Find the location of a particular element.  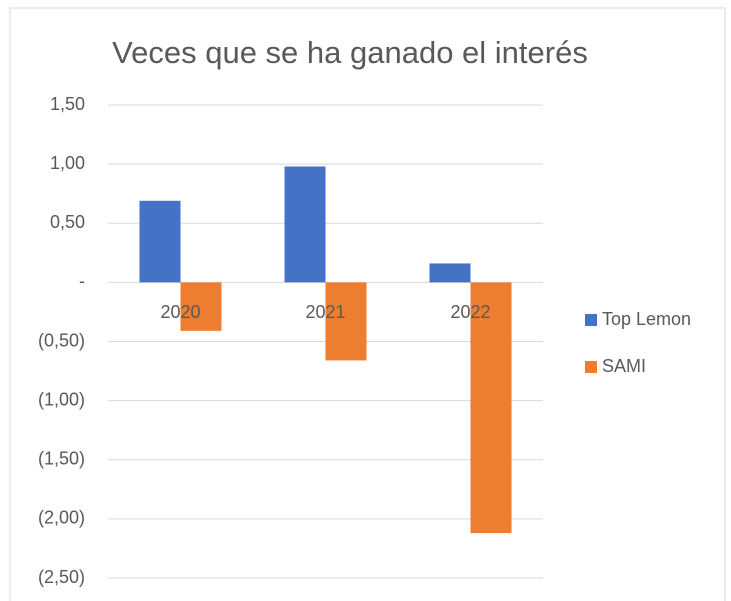

x-tick-label: 2021 is located at coordinates (325, 312).